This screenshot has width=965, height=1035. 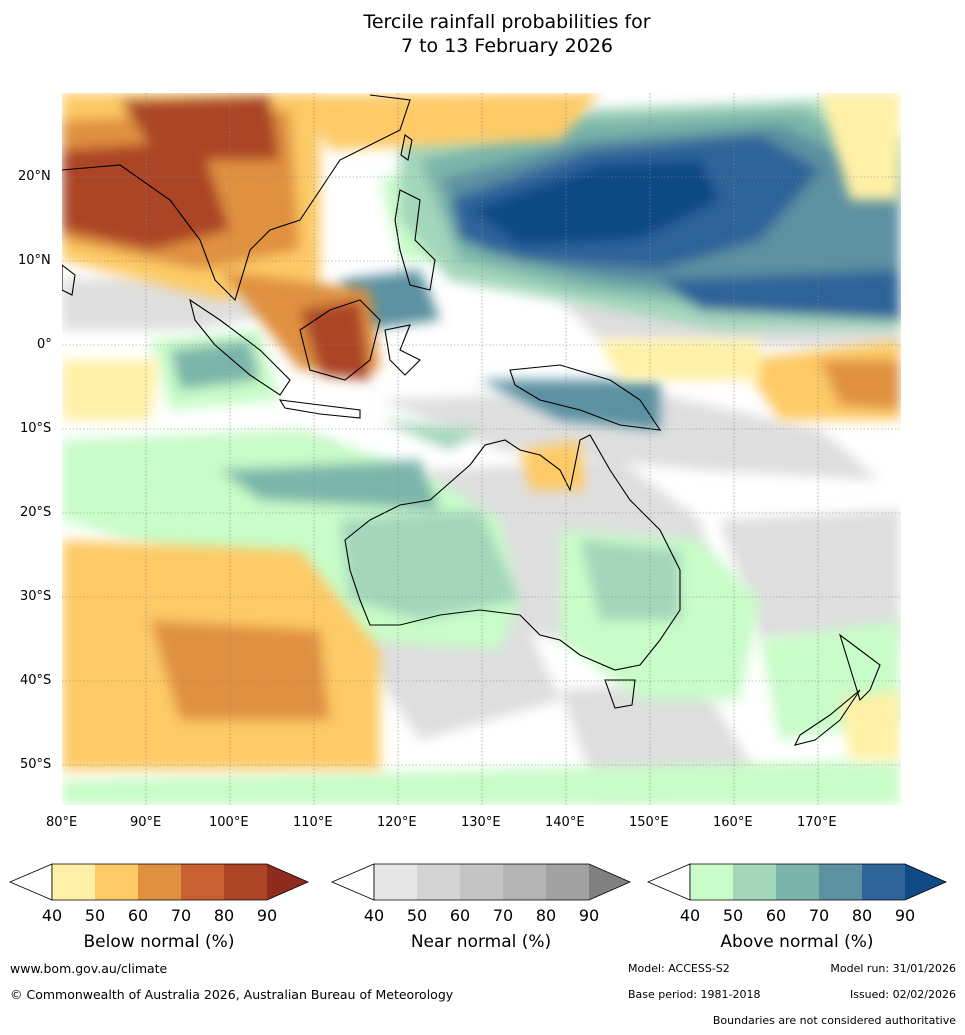 What do you see at coordinates (313, 822) in the screenshot?
I see `lon-label: 110°E` at bounding box center [313, 822].